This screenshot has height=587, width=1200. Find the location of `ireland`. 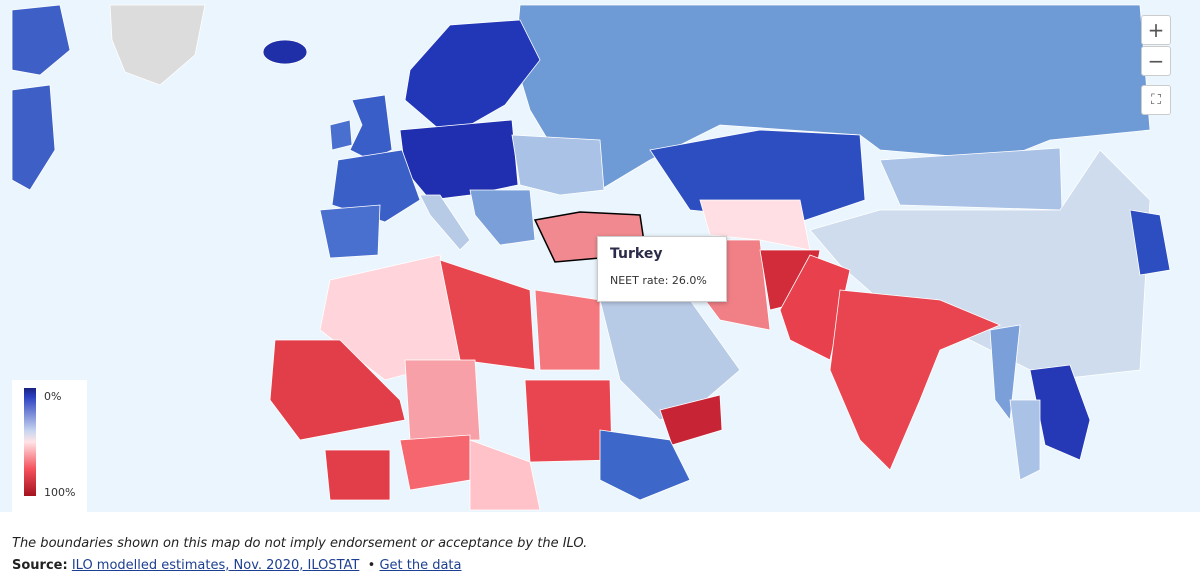

ireland is located at coordinates (341, 135).